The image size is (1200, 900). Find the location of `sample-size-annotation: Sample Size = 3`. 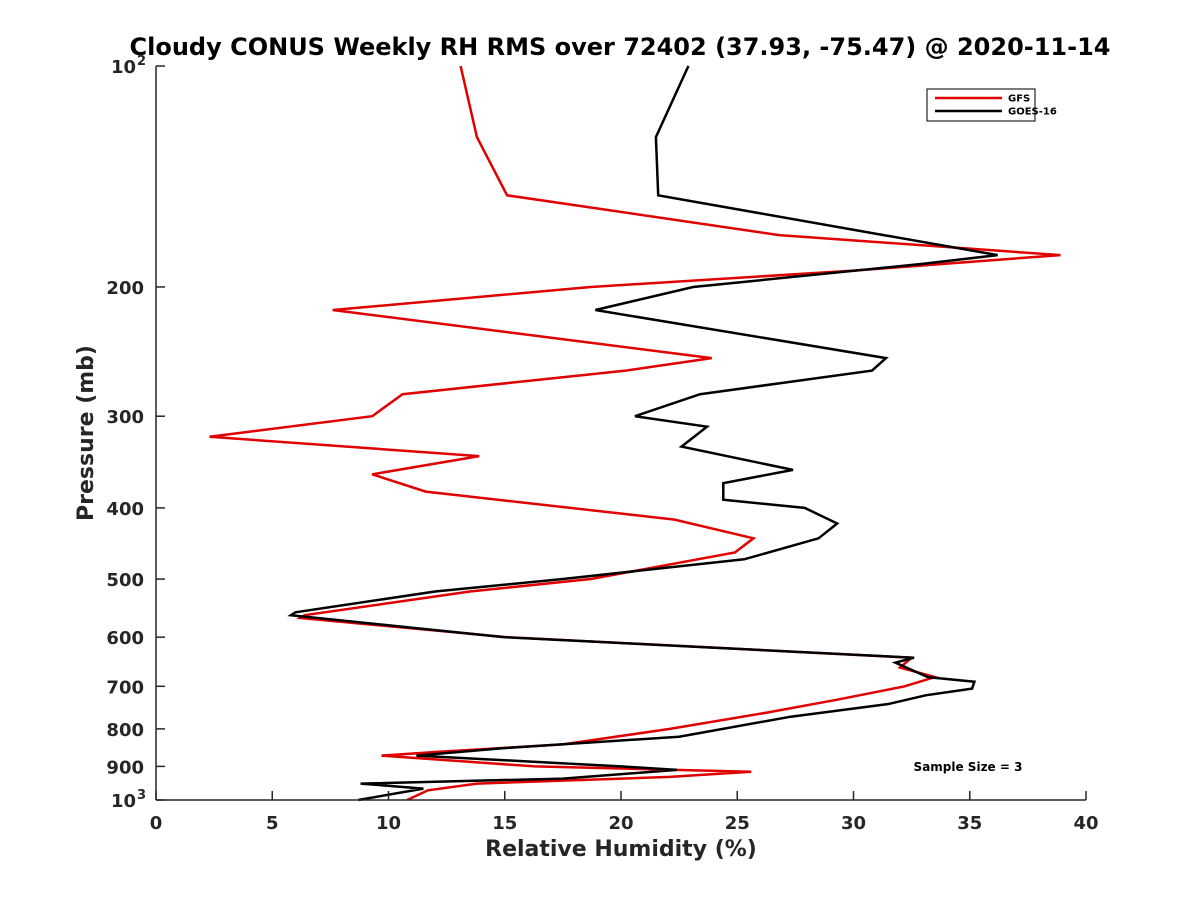

sample-size-annotation: Sample Size = 3 is located at coordinates (968, 767).